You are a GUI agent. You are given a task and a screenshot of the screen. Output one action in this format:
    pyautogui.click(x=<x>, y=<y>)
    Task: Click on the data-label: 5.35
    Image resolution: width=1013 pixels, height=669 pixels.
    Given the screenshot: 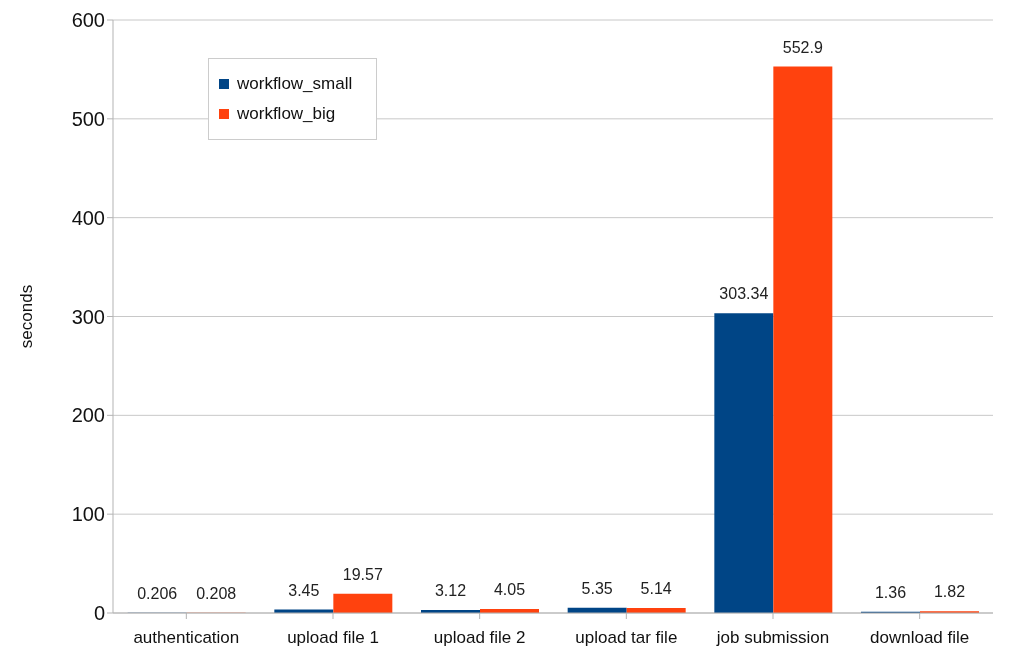 What is the action you would take?
    pyautogui.click(x=597, y=588)
    